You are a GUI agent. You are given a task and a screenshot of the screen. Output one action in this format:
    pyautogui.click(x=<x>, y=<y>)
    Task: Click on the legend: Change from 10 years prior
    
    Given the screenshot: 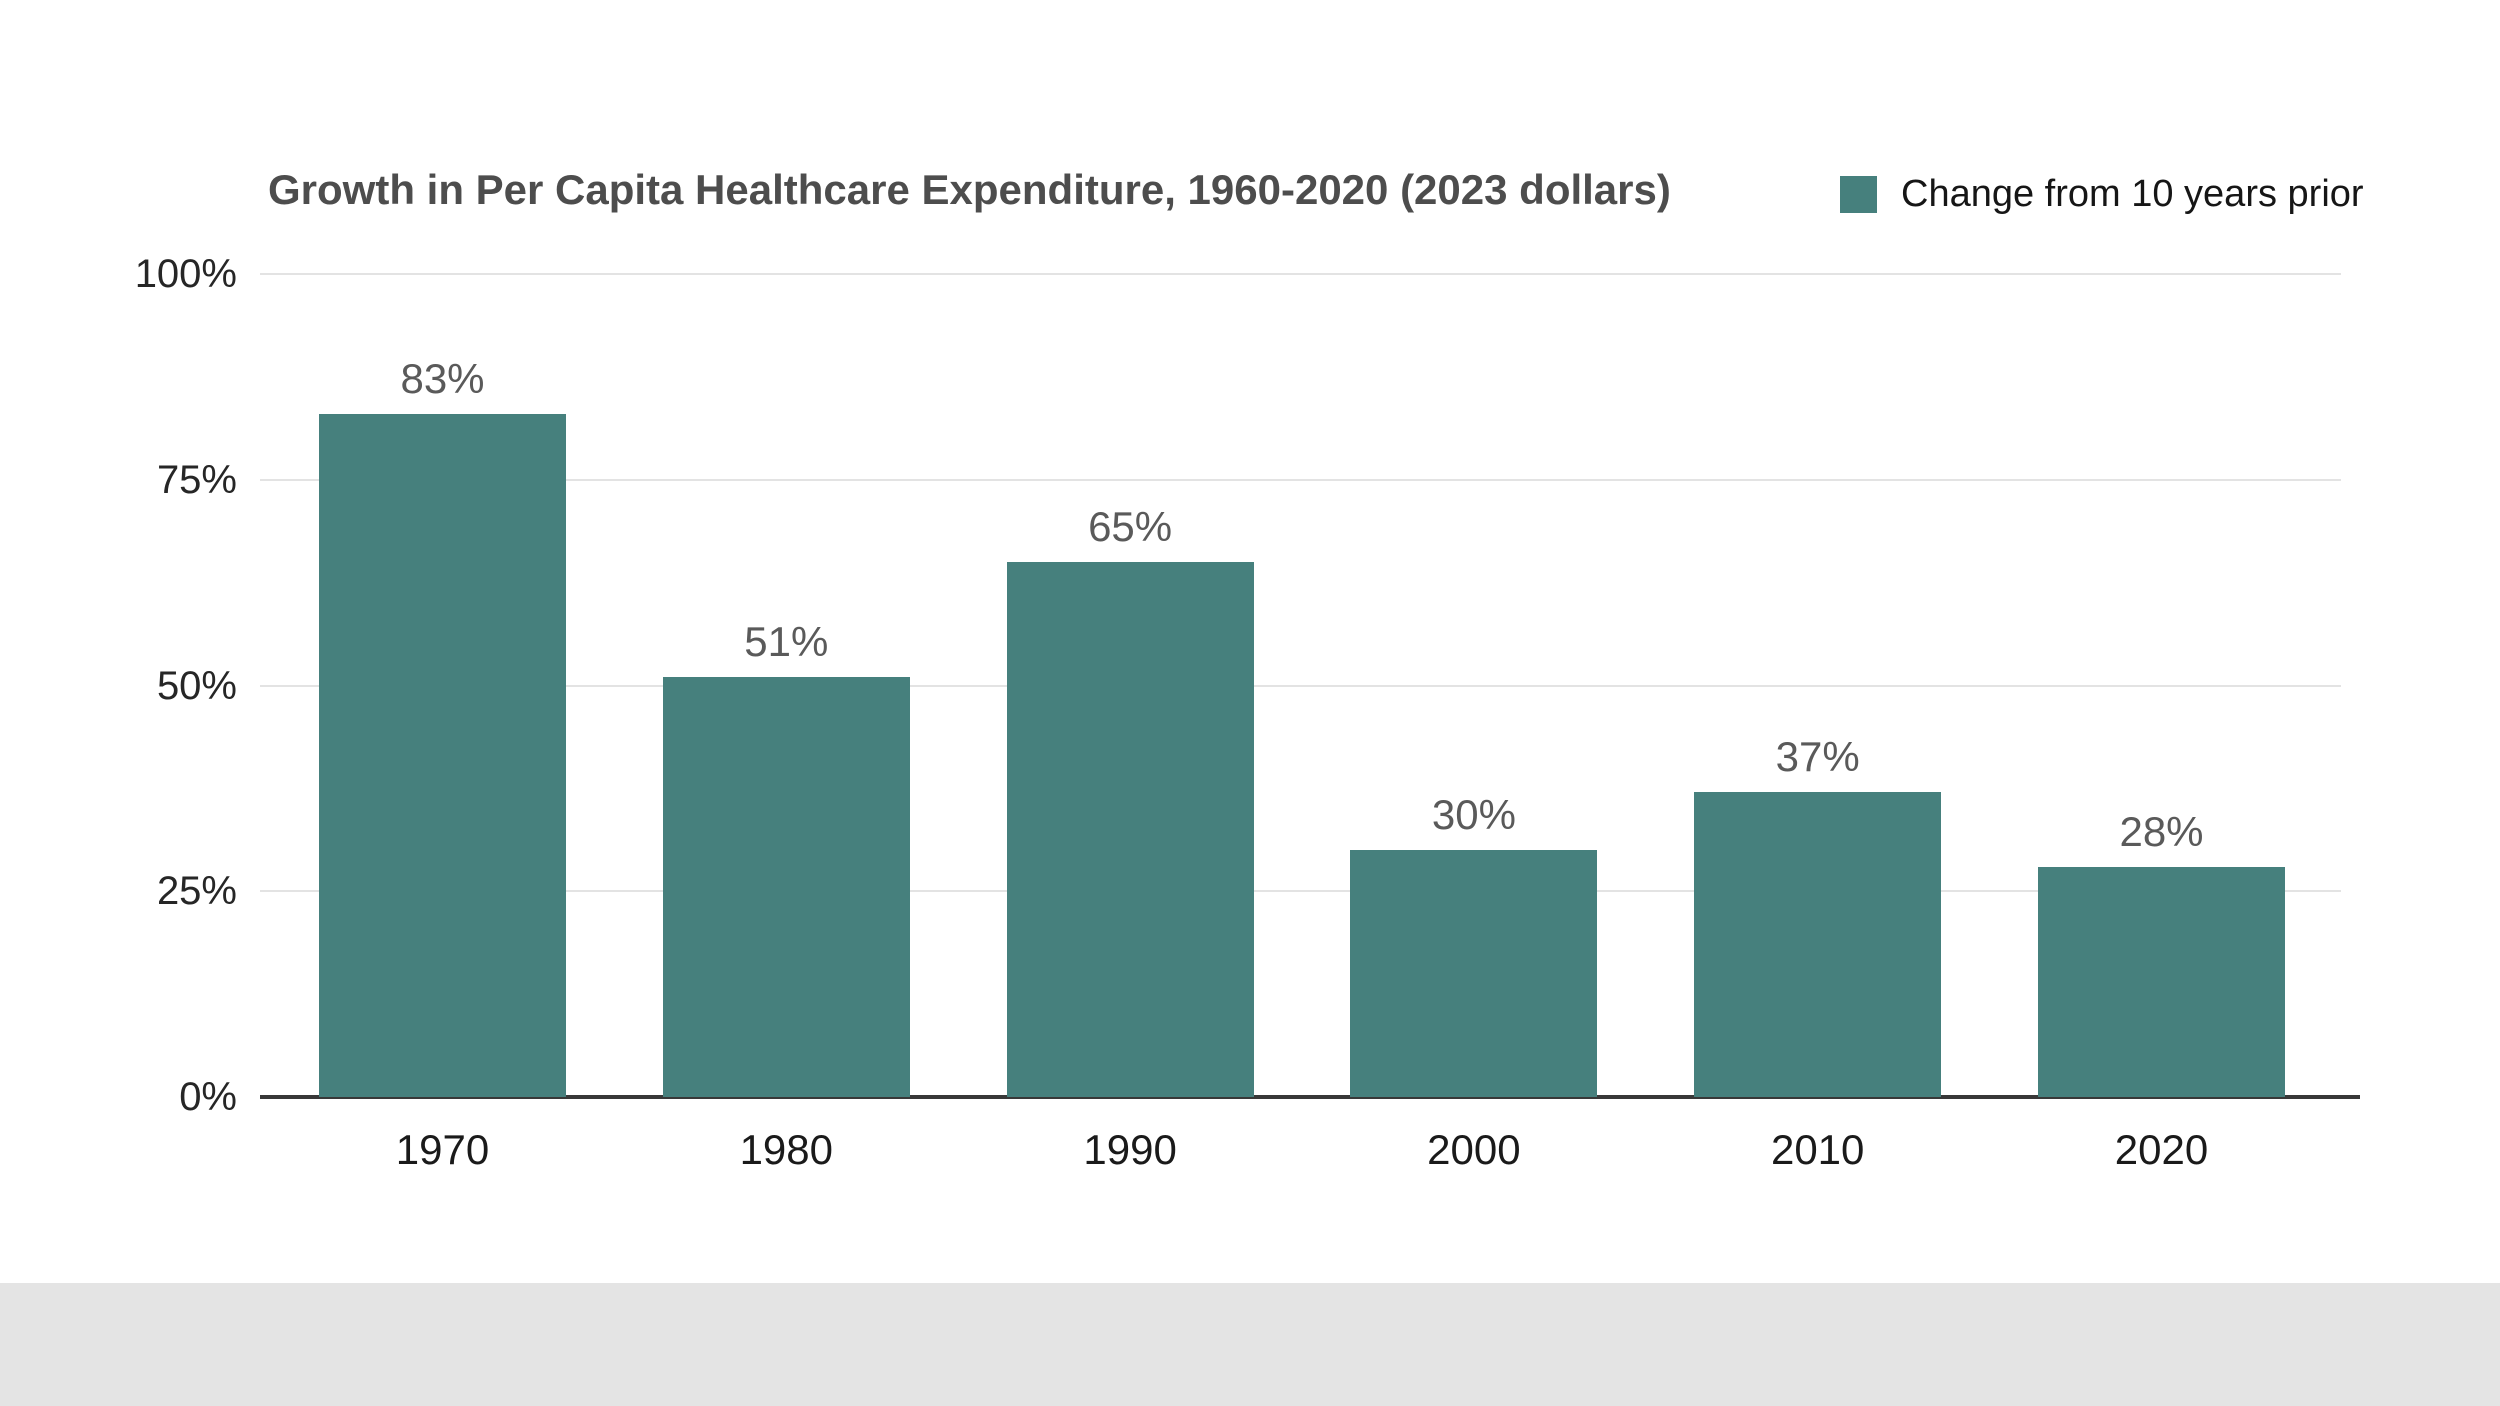 What is the action you would take?
    pyautogui.click(x=2102, y=194)
    